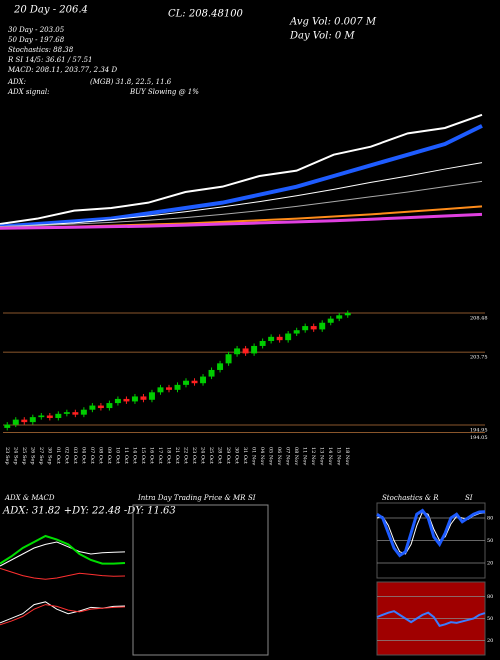 The width and height of the screenshot is (500, 660). I want to click on x-tick-label: 18 Nov, so click(347, 456).